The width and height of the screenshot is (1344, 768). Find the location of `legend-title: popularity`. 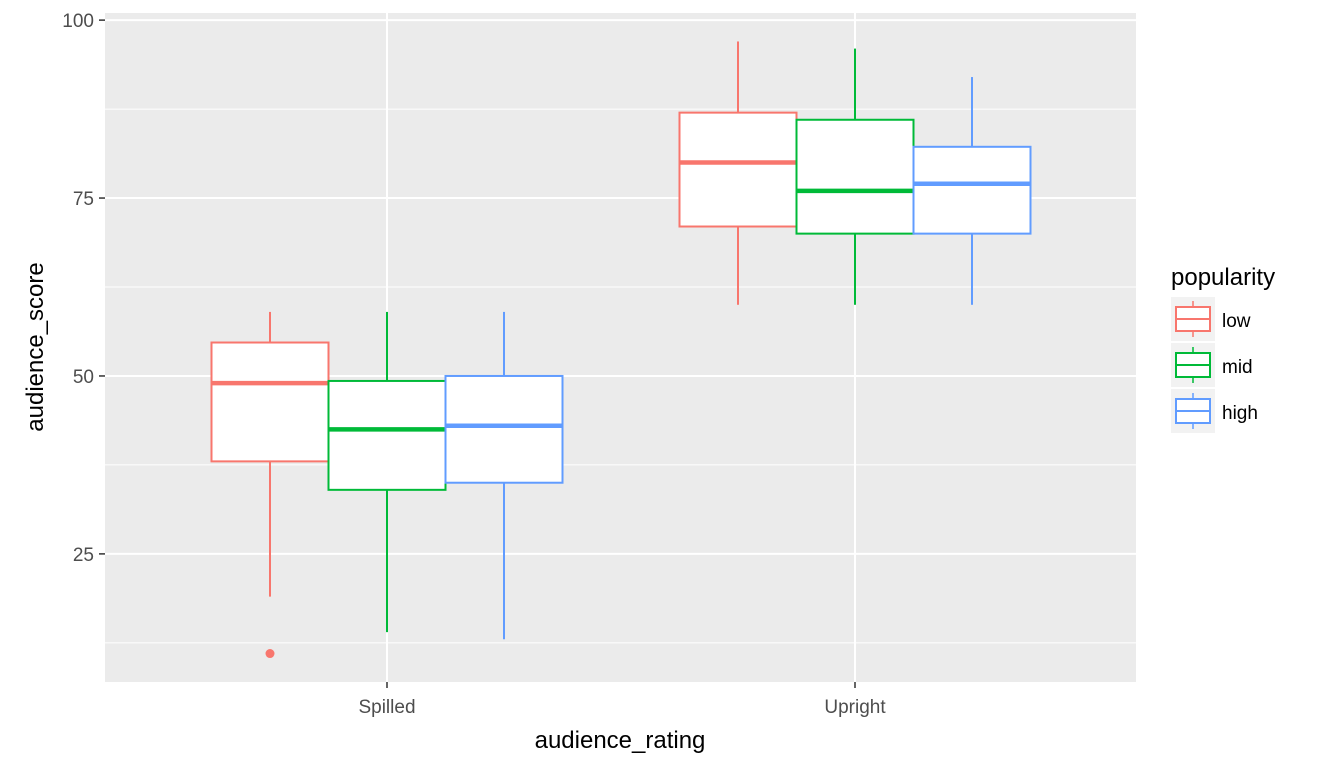

legend-title: popularity is located at coordinates (1223, 277).